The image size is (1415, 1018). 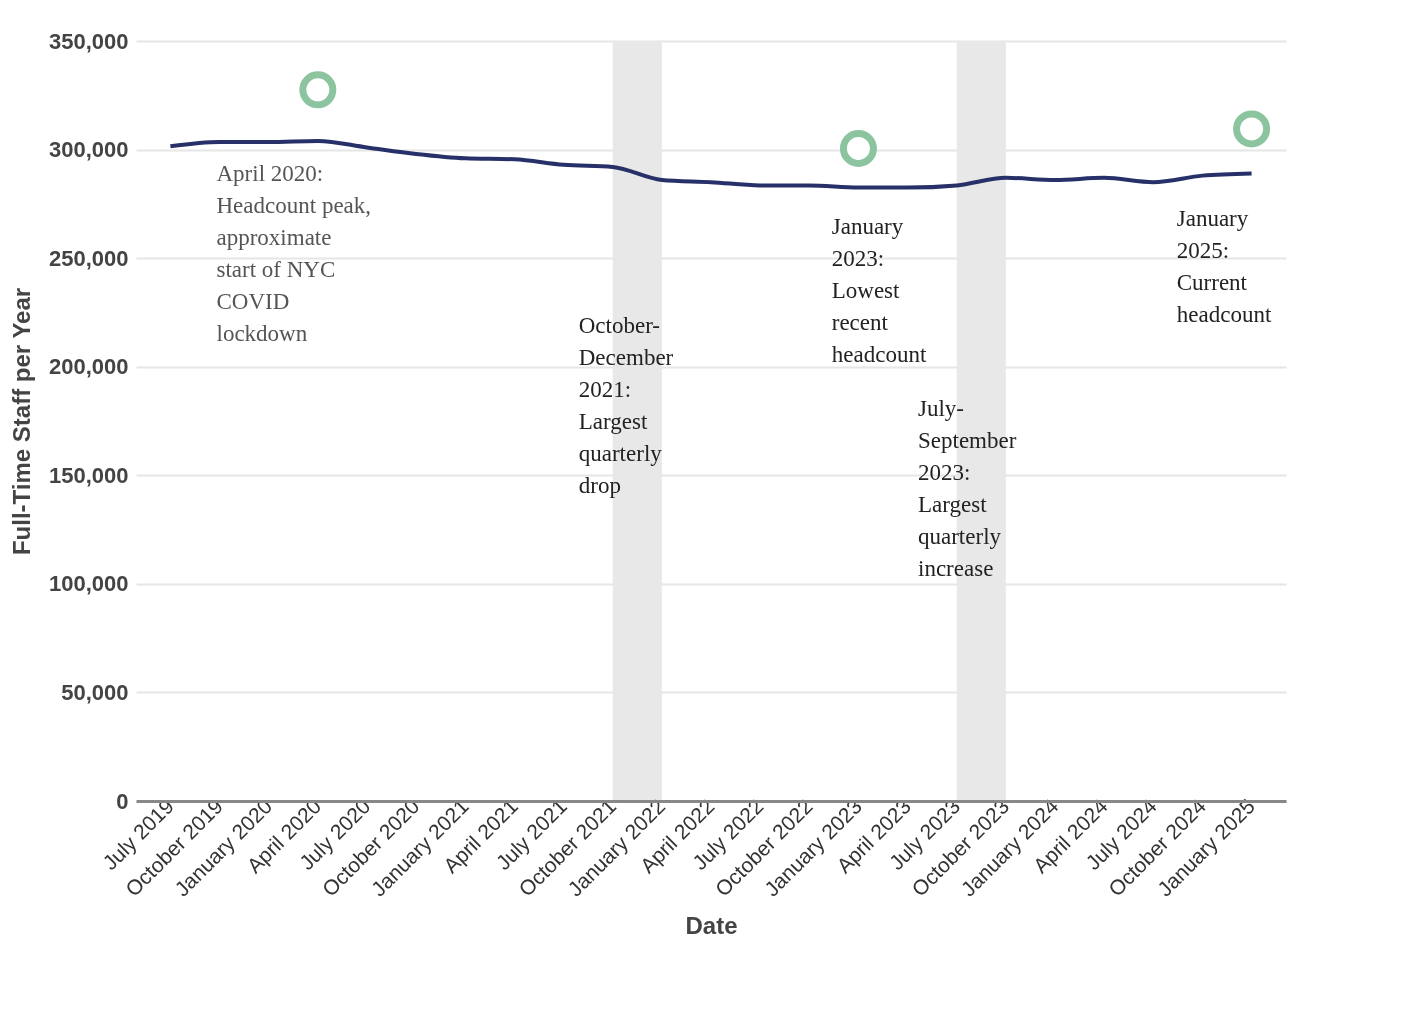 I want to click on annotation: January 2023: Lowest recent headcount, so click(x=879, y=290).